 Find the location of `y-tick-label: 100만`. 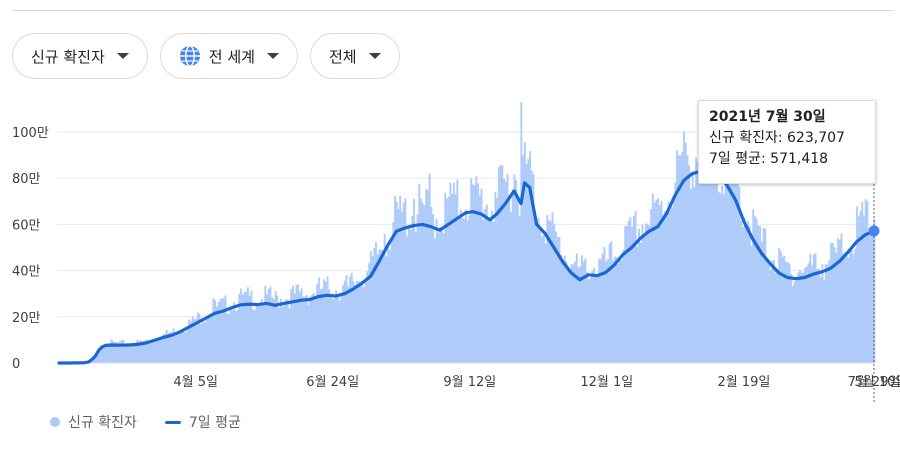

y-tick-label: 100만 is located at coordinates (30, 133).